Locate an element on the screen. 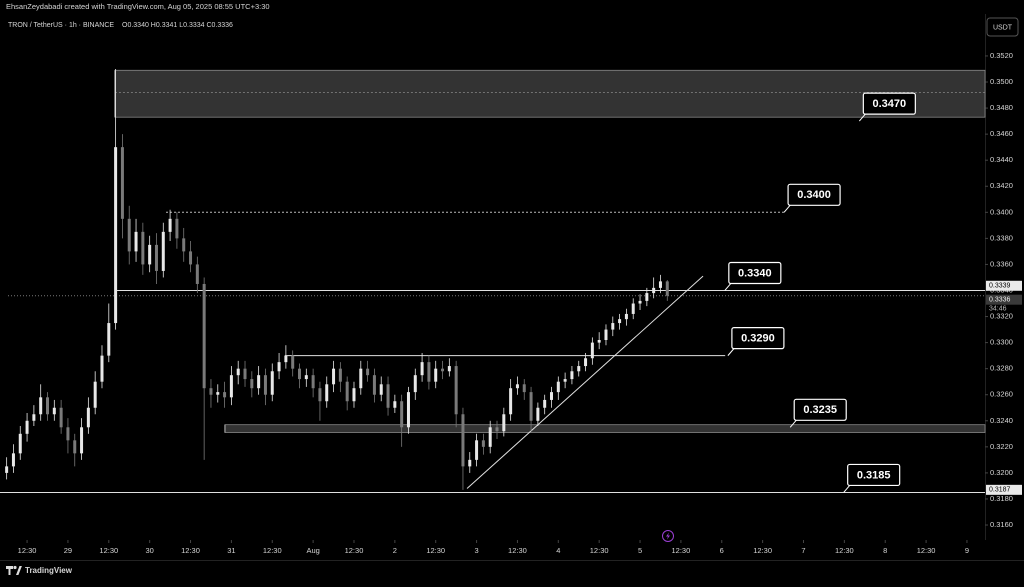 The image size is (1024, 587). callout-label: 0.3235 is located at coordinates (820, 410).